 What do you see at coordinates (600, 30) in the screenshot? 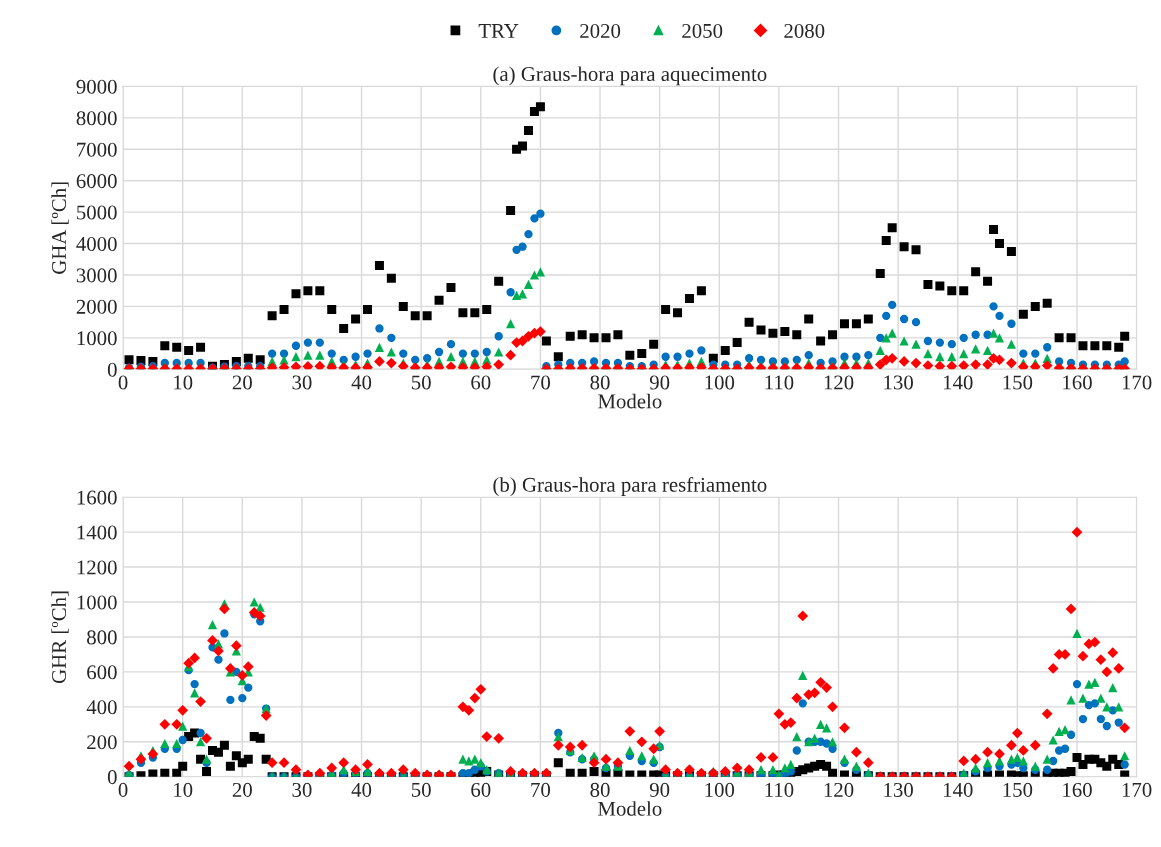
I see `legend-label: 2020` at bounding box center [600, 30].